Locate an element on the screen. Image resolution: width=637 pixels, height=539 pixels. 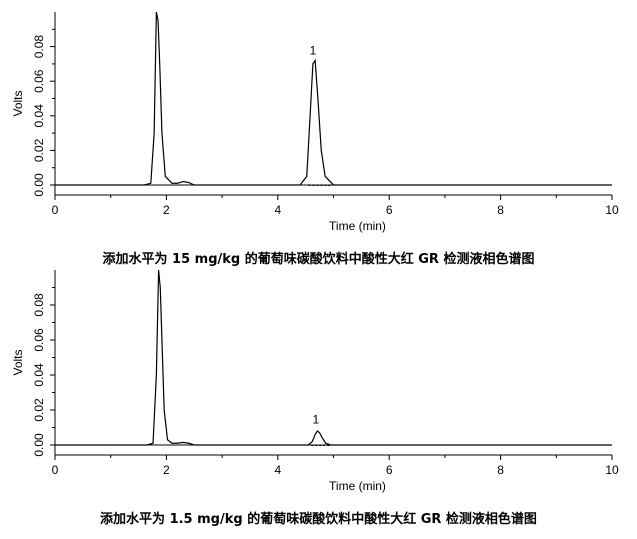
chart-1-caption: 添加水平为 15 mg/kg 的葡萄味碳酸饮料中酸性大红 GR 检测液相色谱图 is located at coordinates (318, 259).